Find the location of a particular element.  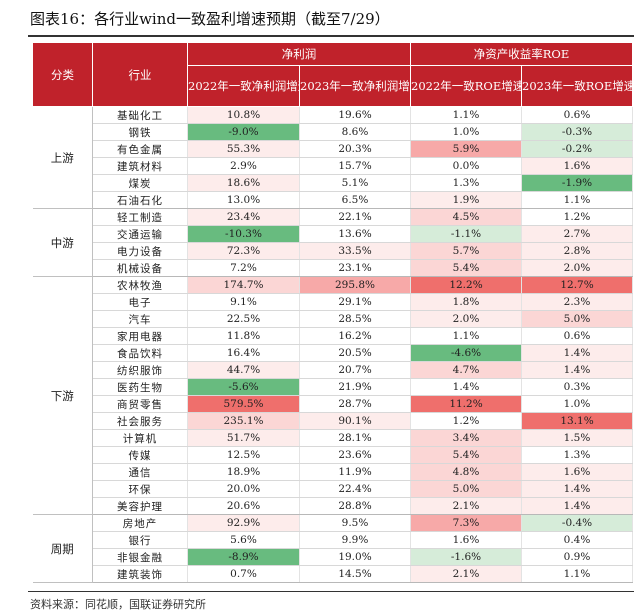

roe-2022-cell: 5.9% is located at coordinates (466, 149).